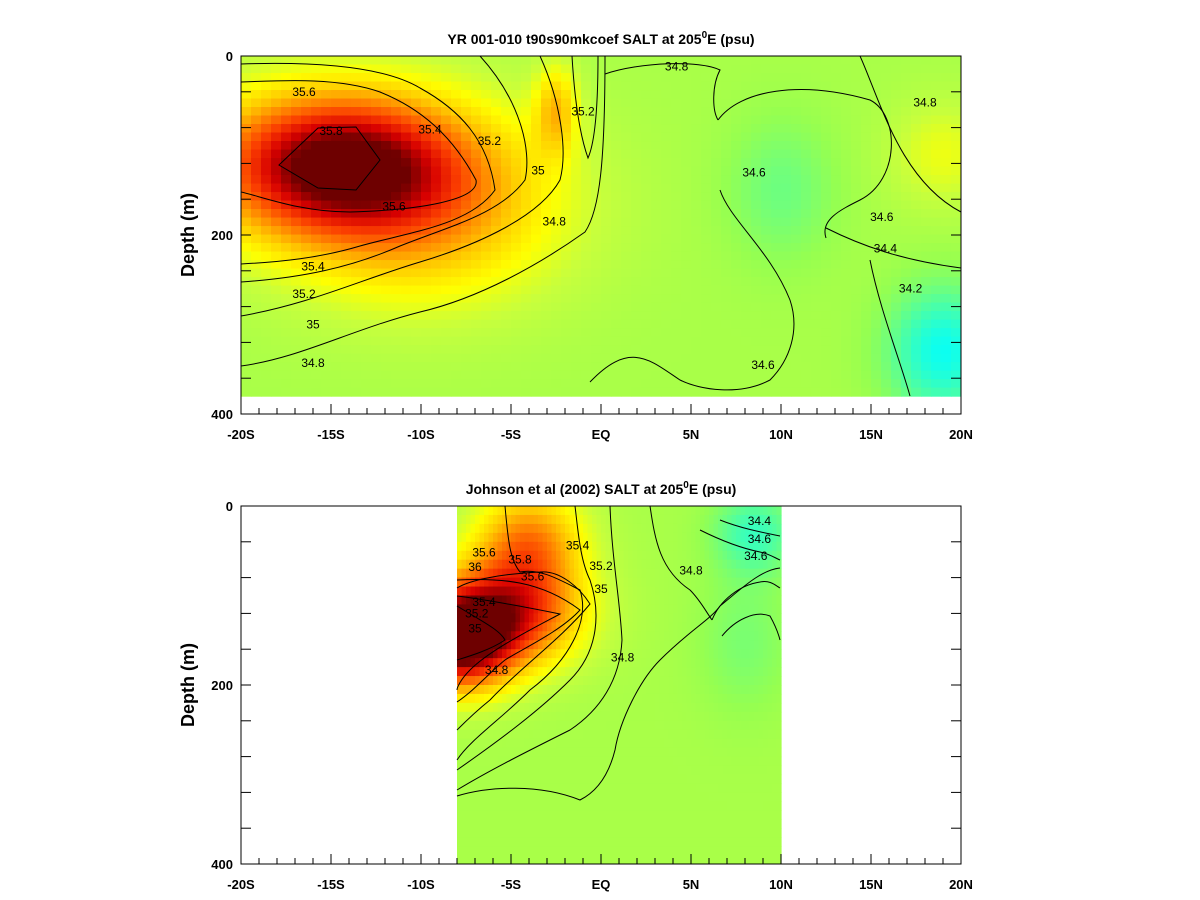 The height and width of the screenshot is (900, 1200). What do you see at coordinates (430, 129) in the screenshot?
I see `contour-label: 35.4` at bounding box center [430, 129].